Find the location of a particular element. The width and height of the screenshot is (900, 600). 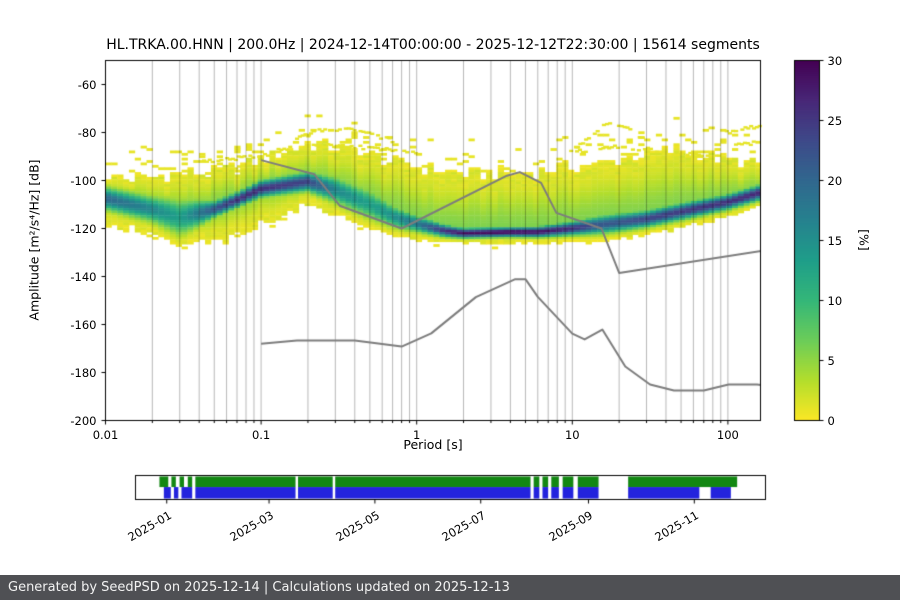

y-tick-label: -160 is located at coordinates (83, 324).